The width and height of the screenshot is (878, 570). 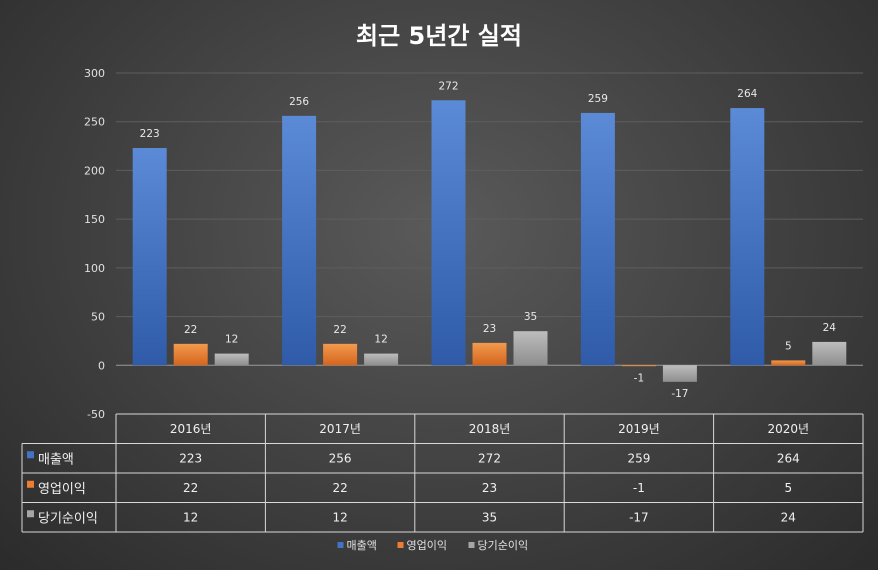 What do you see at coordinates (530, 317) in the screenshot?
I see `data-label: 35` at bounding box center [530, 317].